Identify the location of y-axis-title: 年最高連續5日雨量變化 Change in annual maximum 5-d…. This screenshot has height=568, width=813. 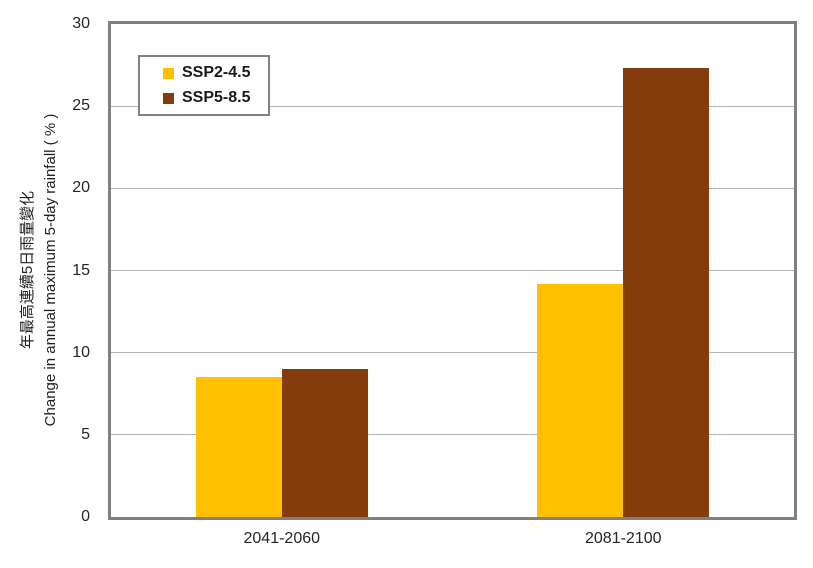
(39, 270).